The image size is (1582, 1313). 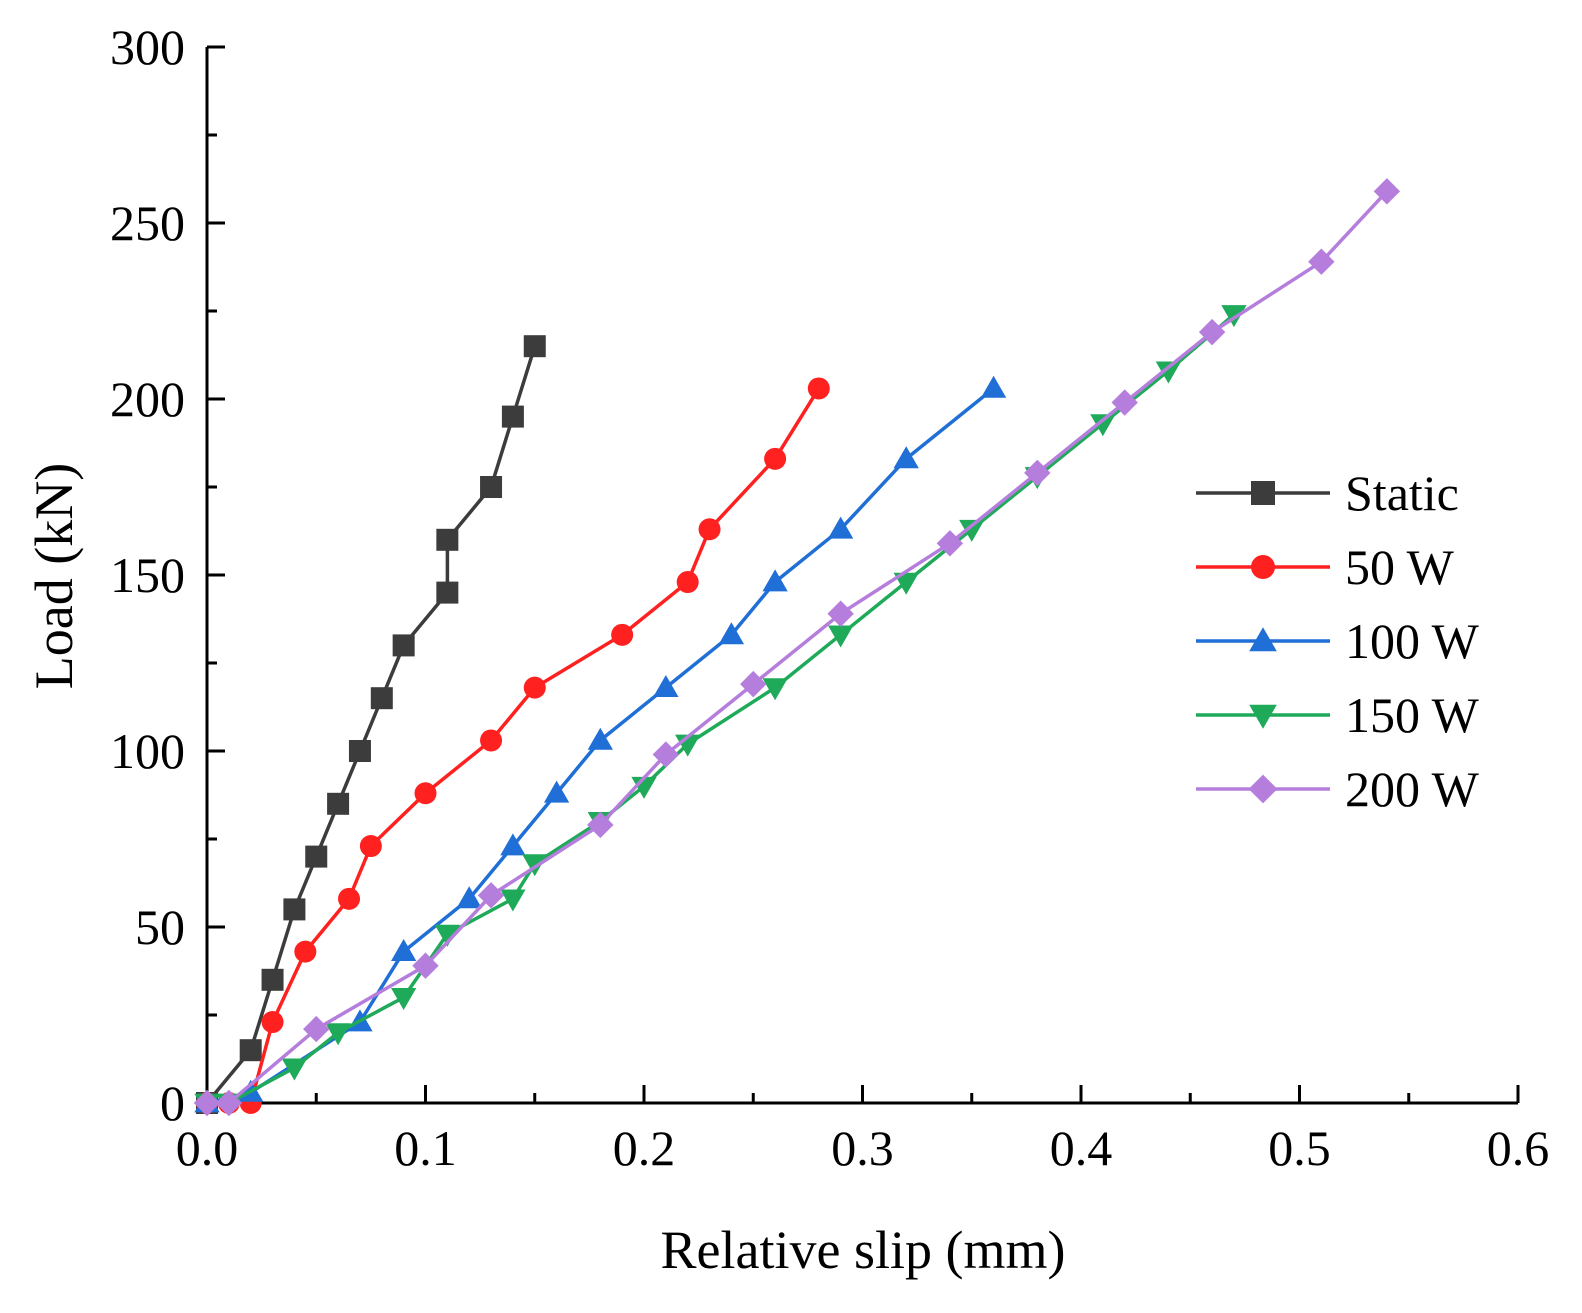 What do you see at coordinates (160, 927) in the screenshot?
I see `y-tick-label: 50` at bounding box center [160, 927].